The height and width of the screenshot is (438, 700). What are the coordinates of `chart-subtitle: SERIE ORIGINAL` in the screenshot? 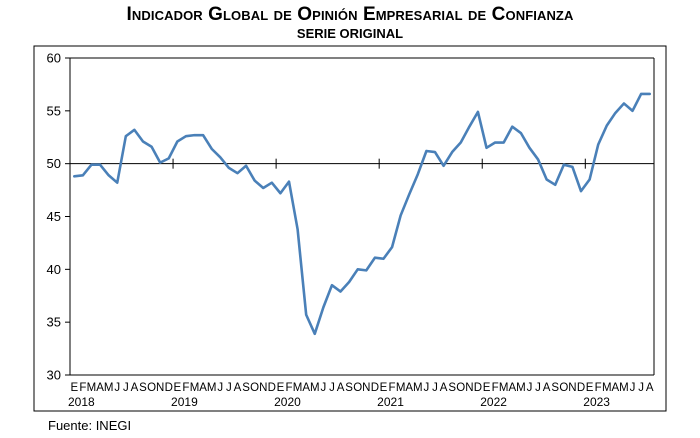 It's located at (350, 33).